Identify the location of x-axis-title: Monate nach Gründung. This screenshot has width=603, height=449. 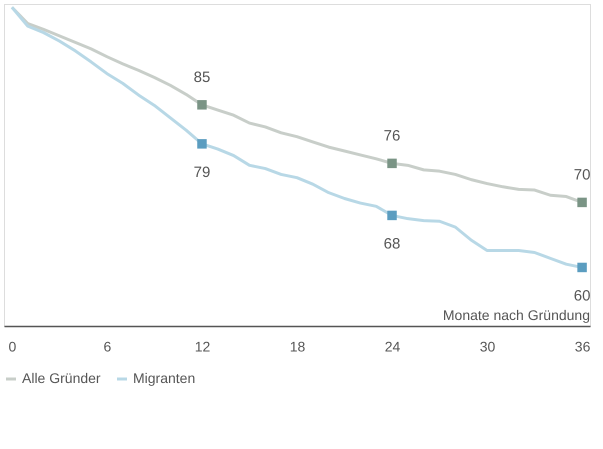
(516, 315).